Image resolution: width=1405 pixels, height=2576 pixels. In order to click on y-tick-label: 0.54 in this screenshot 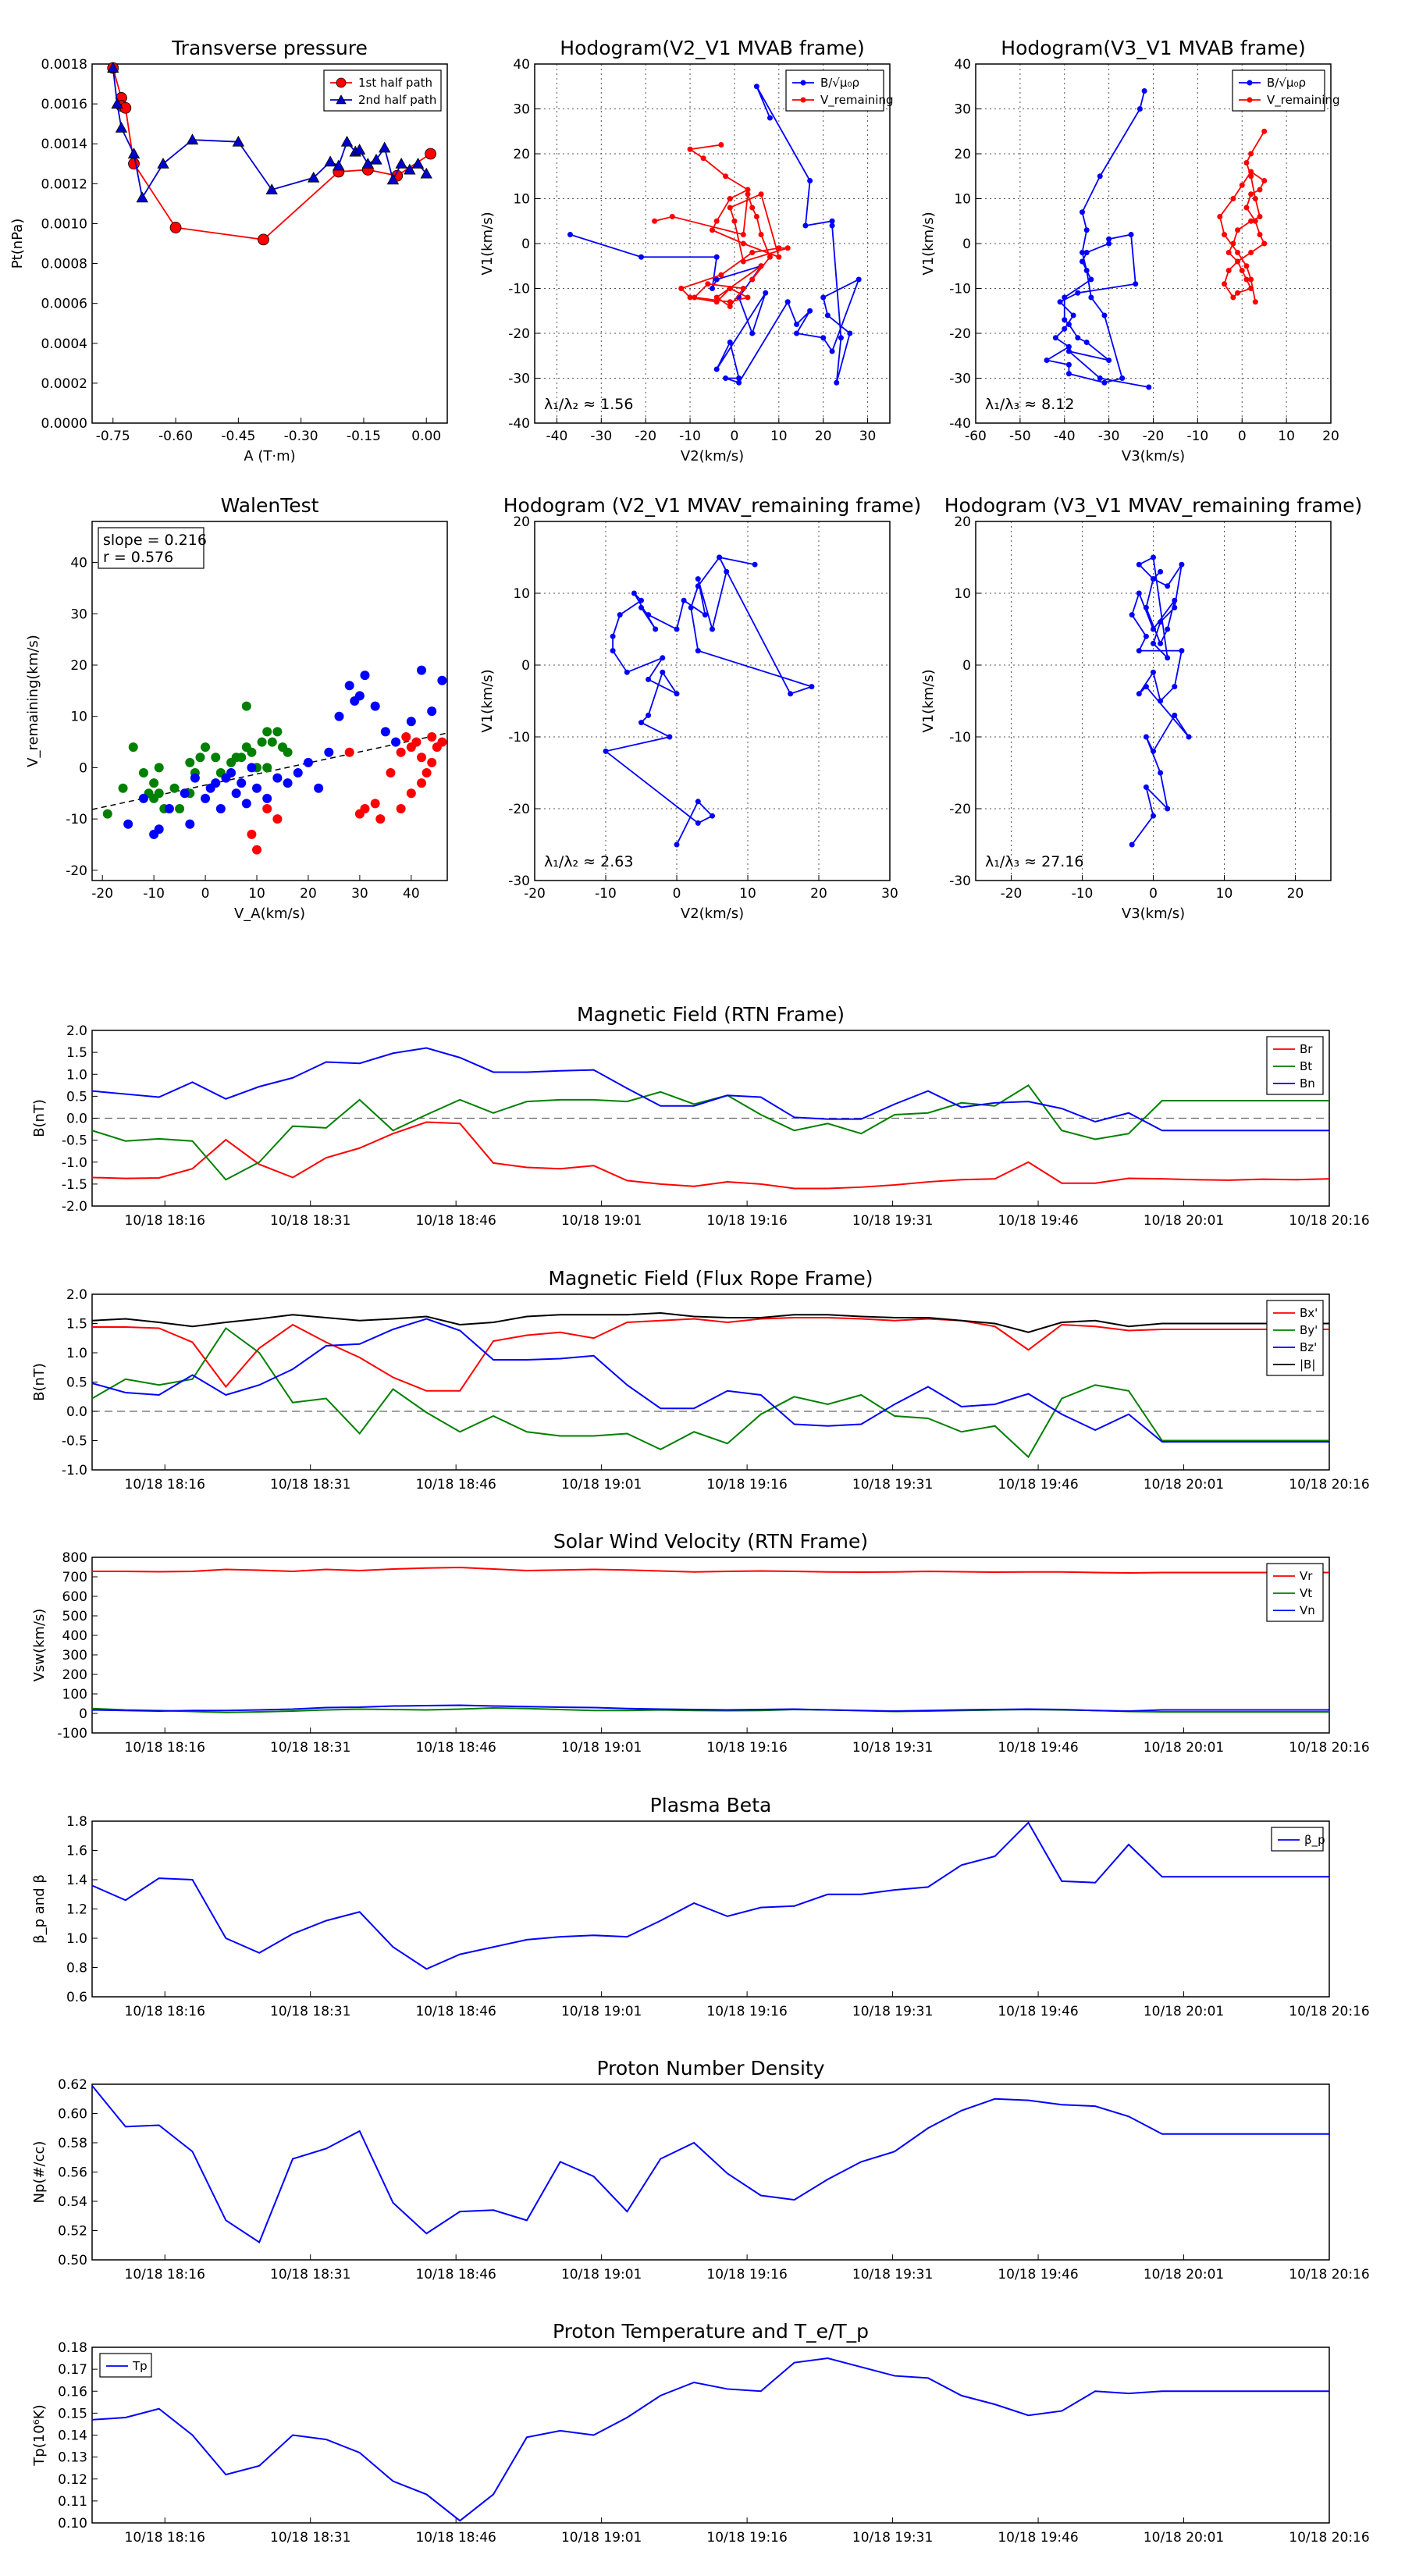, I will do `click(72, 2202)`.